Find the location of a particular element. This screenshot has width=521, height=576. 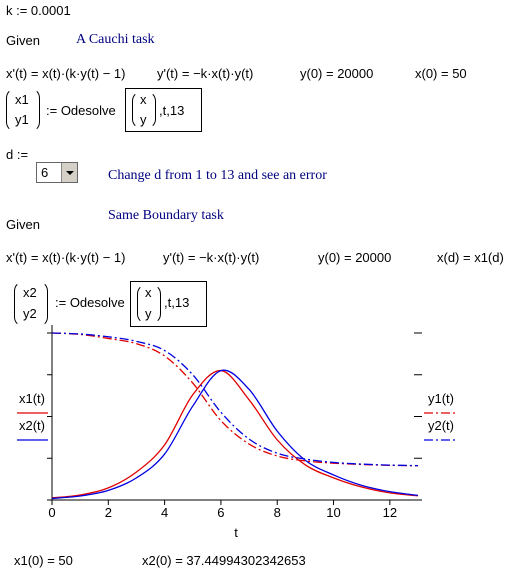

x-tick-label: 0 is located at coordinates (51, 512).